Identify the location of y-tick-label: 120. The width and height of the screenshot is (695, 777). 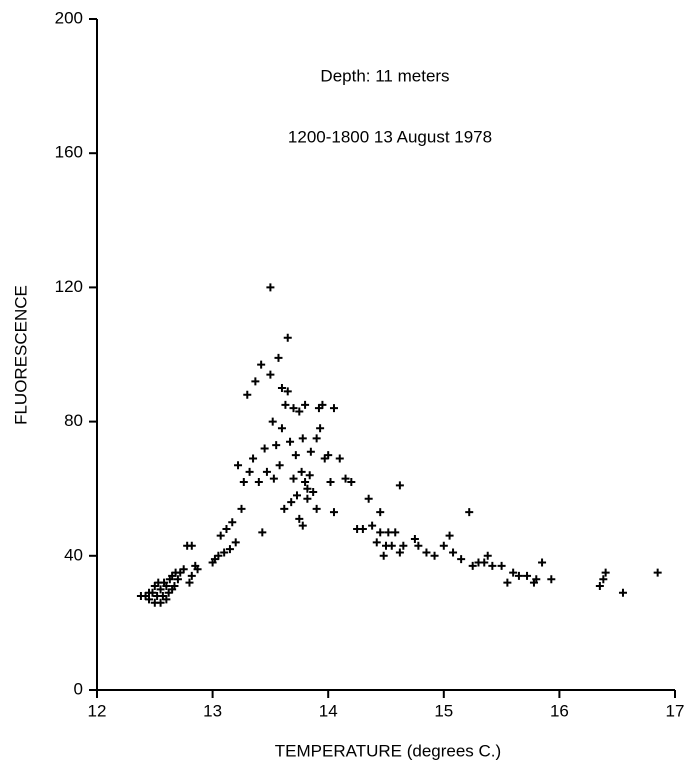
(69, 286).